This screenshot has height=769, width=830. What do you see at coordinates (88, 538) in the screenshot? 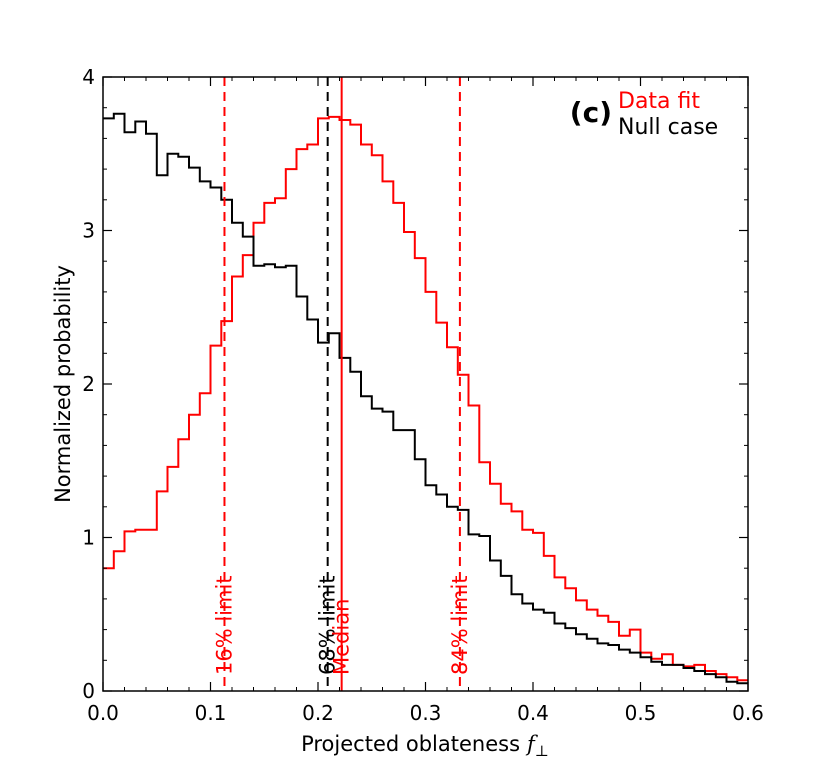
I see `y-tick-label: 1` at bounding box center [88, 538].